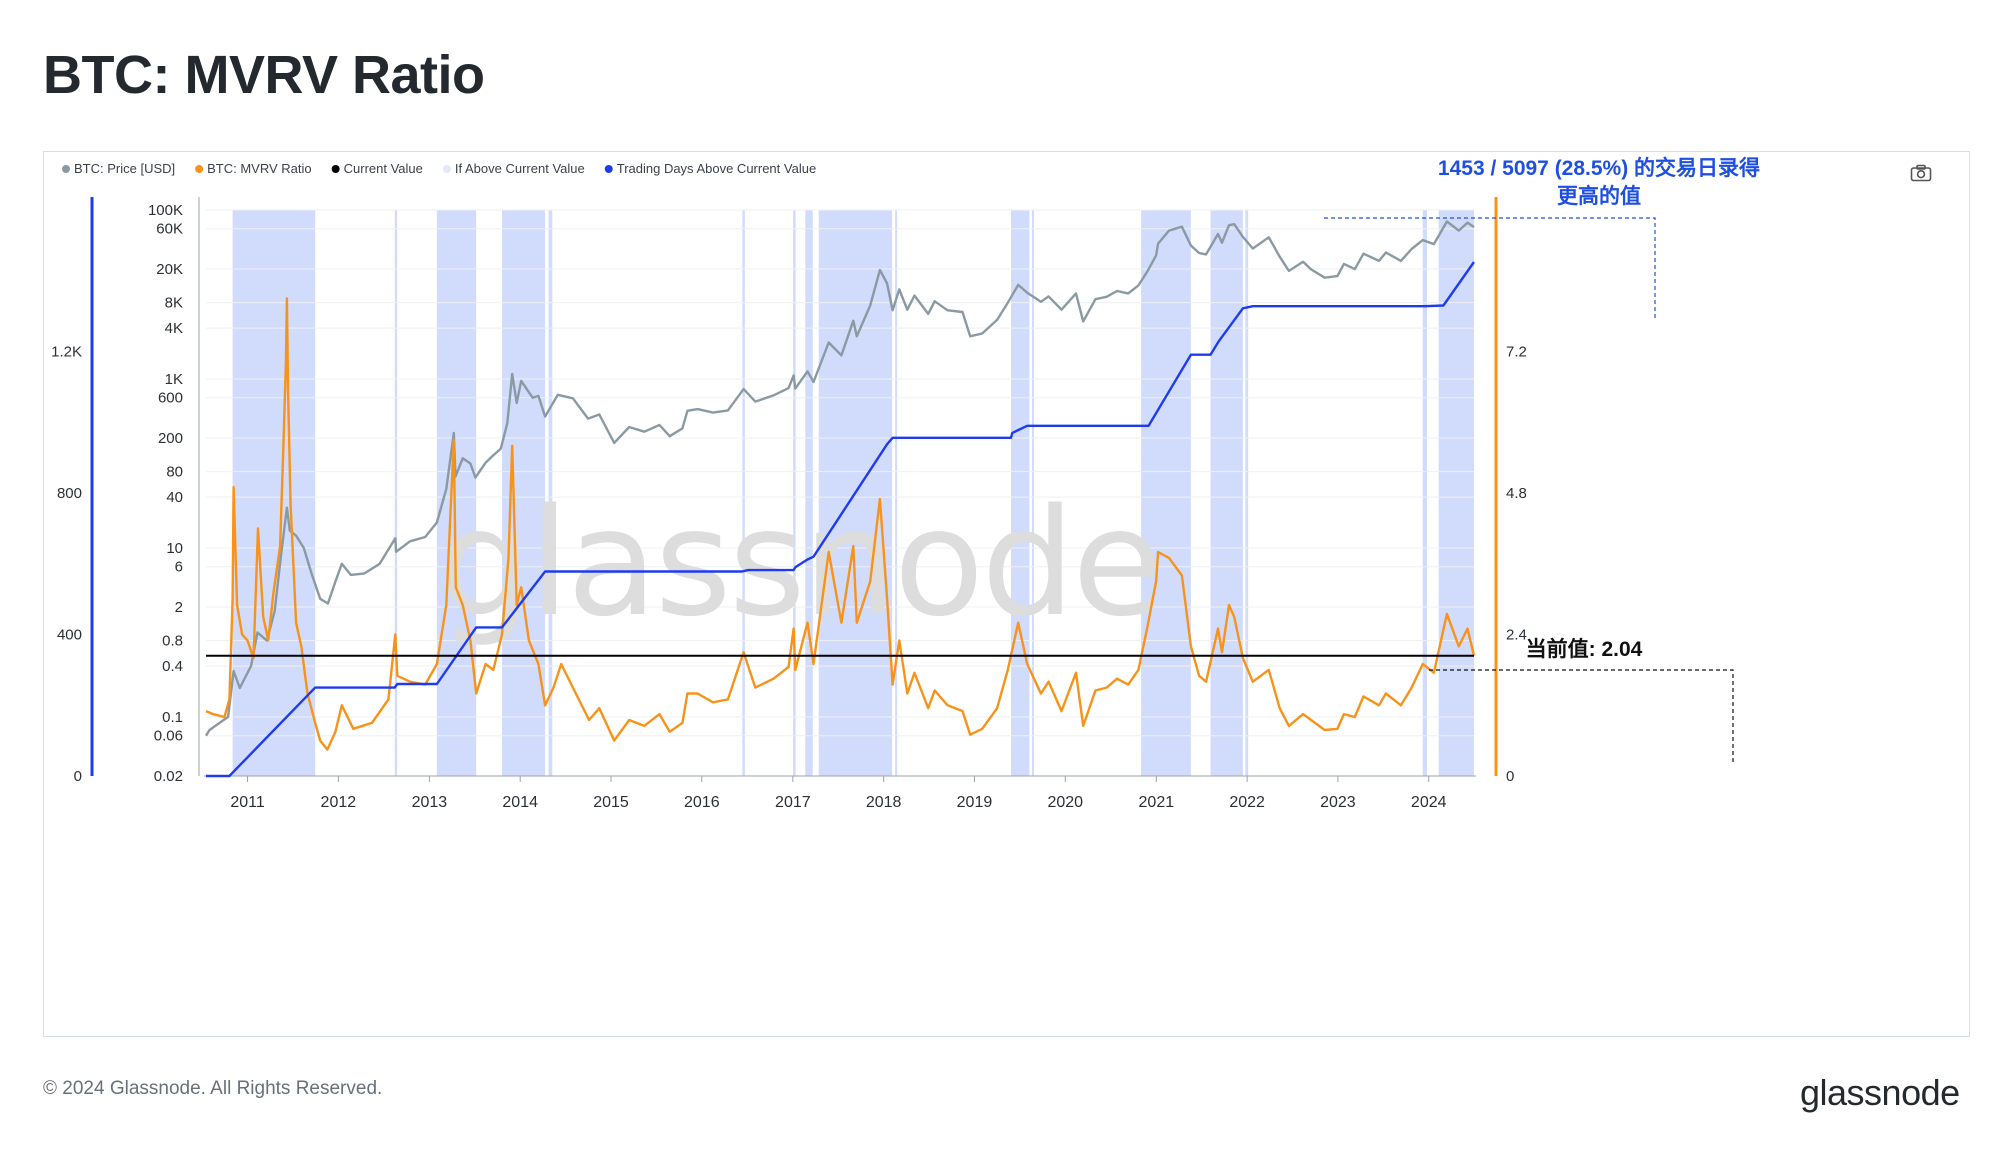  What do you see at coordinates (1921, 175) in the screenshot?
I see `camera-icon` at bounding box center [1921, 175].